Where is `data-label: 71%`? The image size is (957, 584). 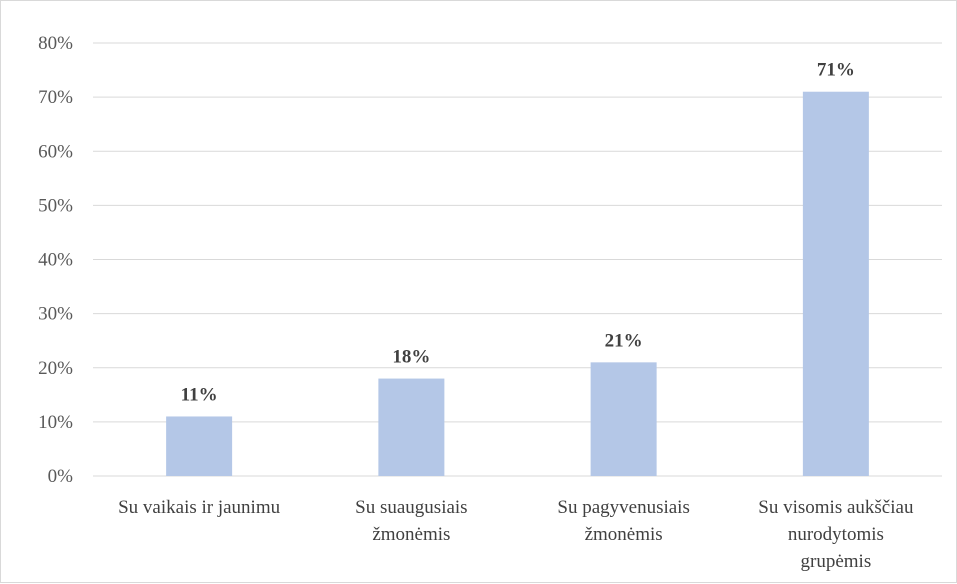
data-label: 71% is located at coordinates (836, 70).